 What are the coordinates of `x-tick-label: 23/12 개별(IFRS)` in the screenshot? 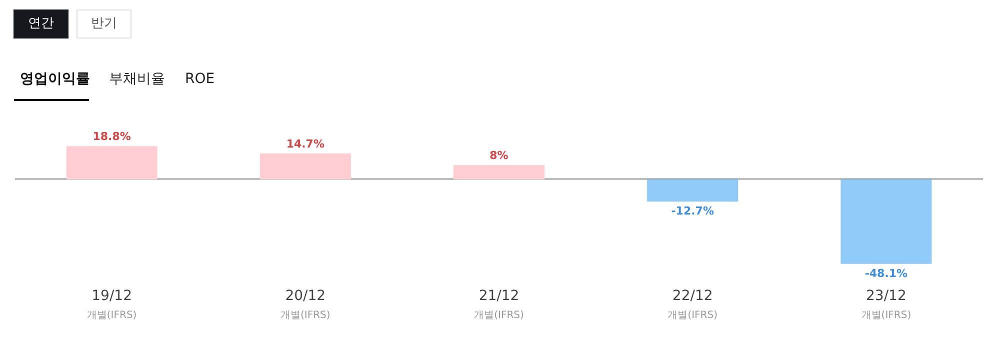 It's located at (886, 305).